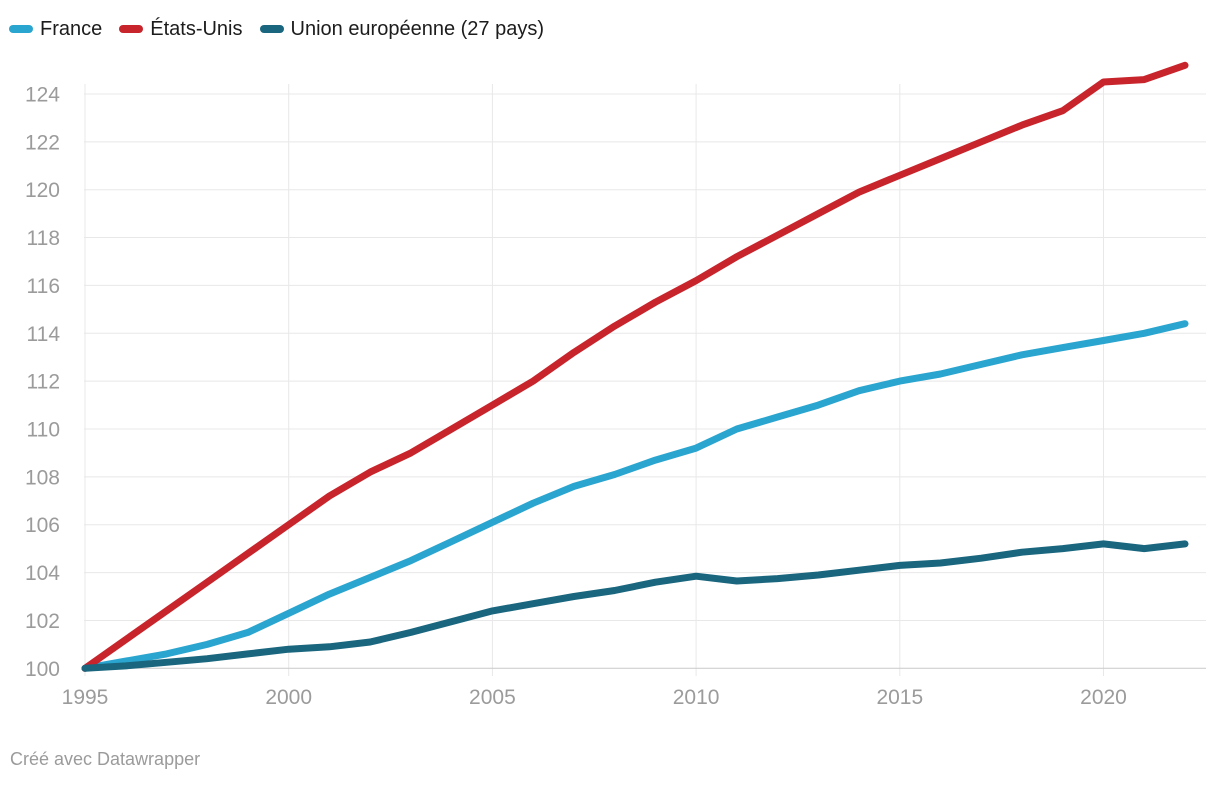  What do you see at coordinates (43, 238) in the screenshot?
I see `y-tick-label: 118` at bounding box center [43, 238].